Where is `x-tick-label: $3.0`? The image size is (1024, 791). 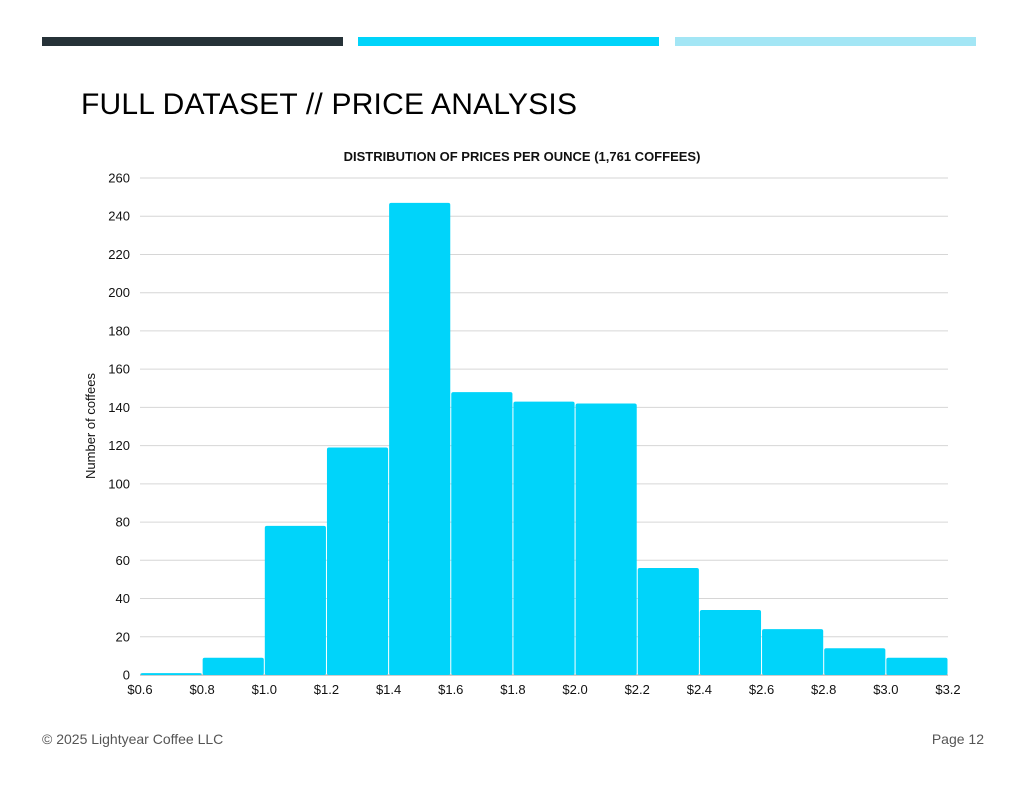 x-tick-label: $3.0 is located at coordinates (885, 689).